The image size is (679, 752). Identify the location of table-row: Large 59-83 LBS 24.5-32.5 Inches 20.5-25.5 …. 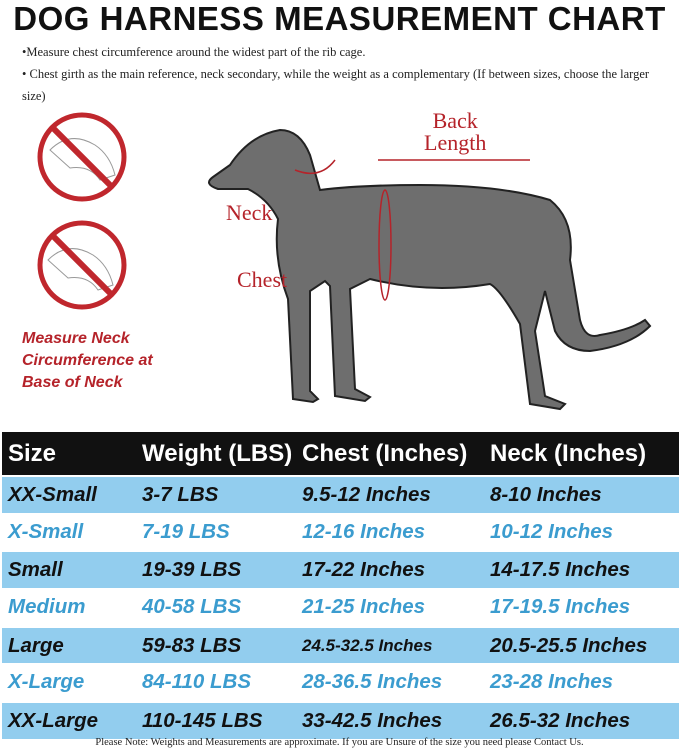
(340, 644).